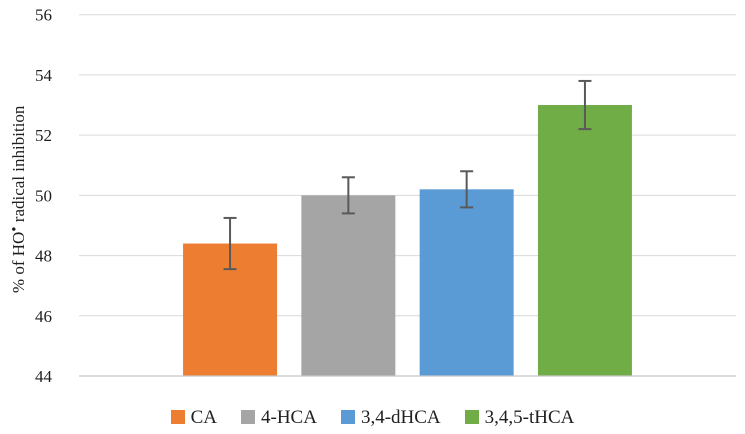  I want to click on legend-item-4-HCA: 4-HCA, so click(279, 417).